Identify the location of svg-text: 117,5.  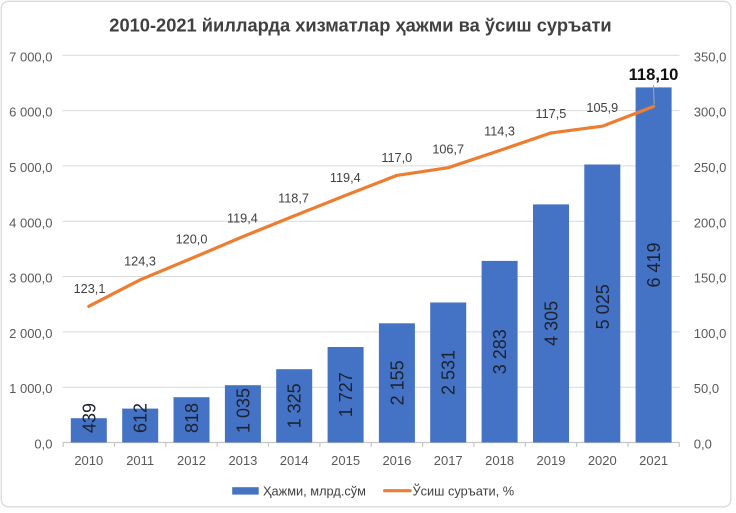
(550, 114).